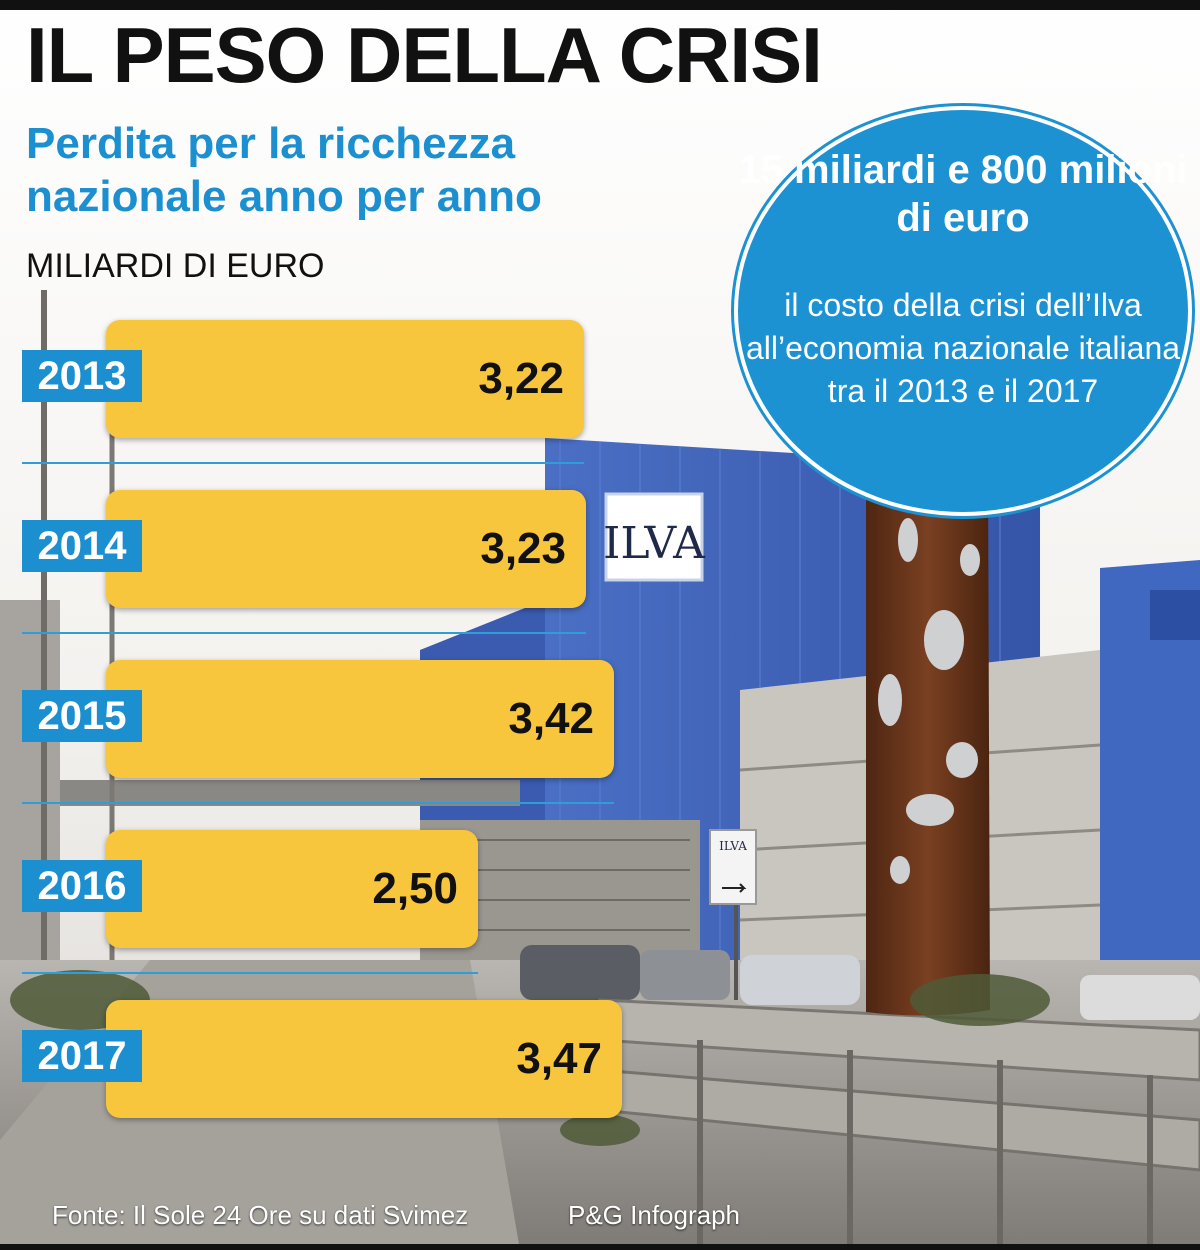  Describe the element at coordinates (963, 194) in the screenshot. I see `total-cost-headline: 15 miliardi e 800 milioni di euro` at that location.